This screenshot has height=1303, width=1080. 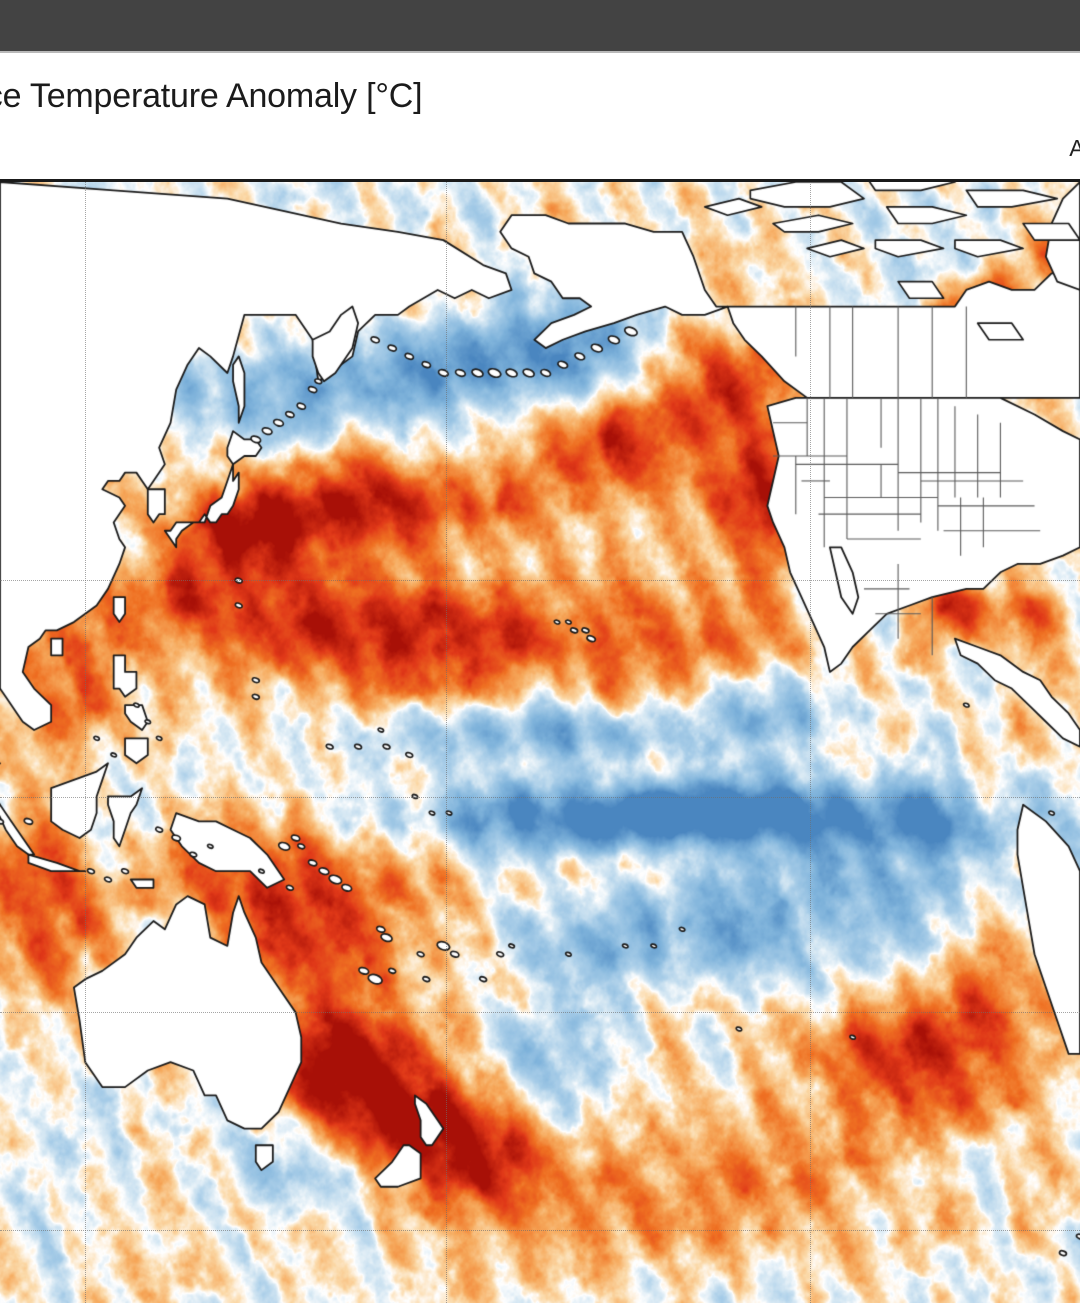 What do you see at coordinates (540, 26) in the screenshot?
I see `window-chrome-bar` at bounding box center [540, 26].